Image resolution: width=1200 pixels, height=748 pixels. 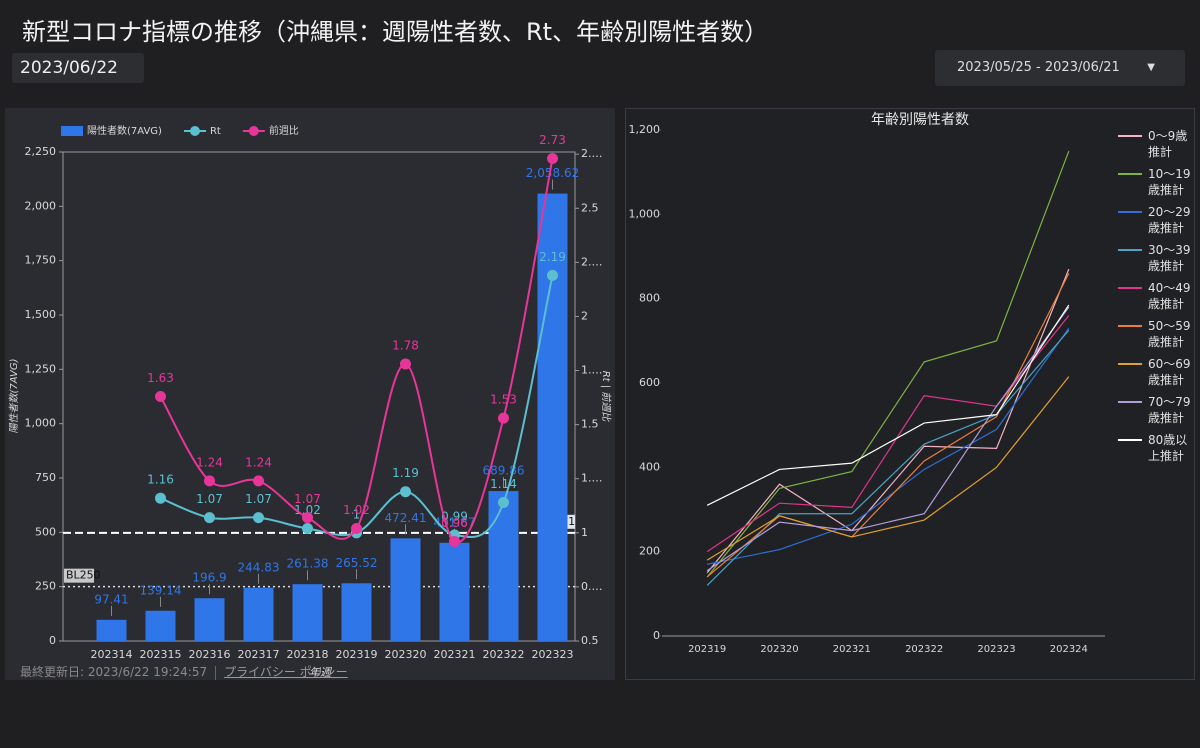 What do you see at coordinates (356, 510) in the screenshot?
I see `point-value-label: 1.02` at bounding box center [356, 510].